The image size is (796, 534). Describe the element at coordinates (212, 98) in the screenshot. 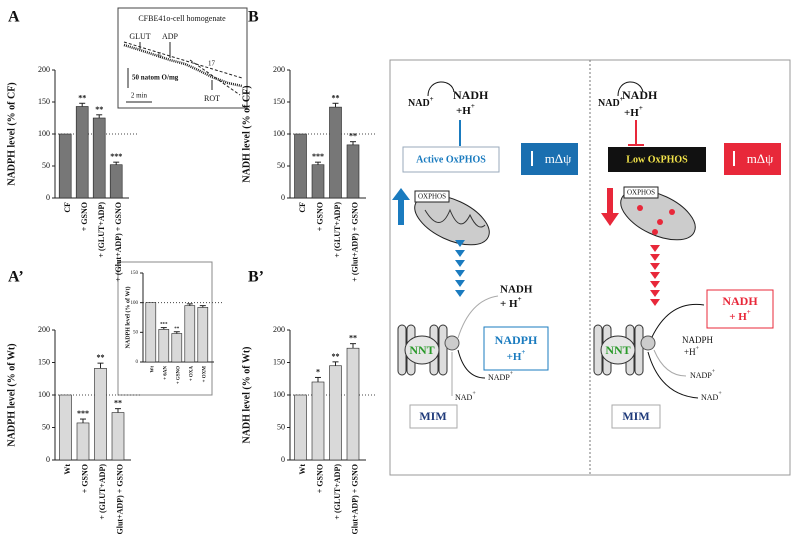

I see `label: ROT` at that location.